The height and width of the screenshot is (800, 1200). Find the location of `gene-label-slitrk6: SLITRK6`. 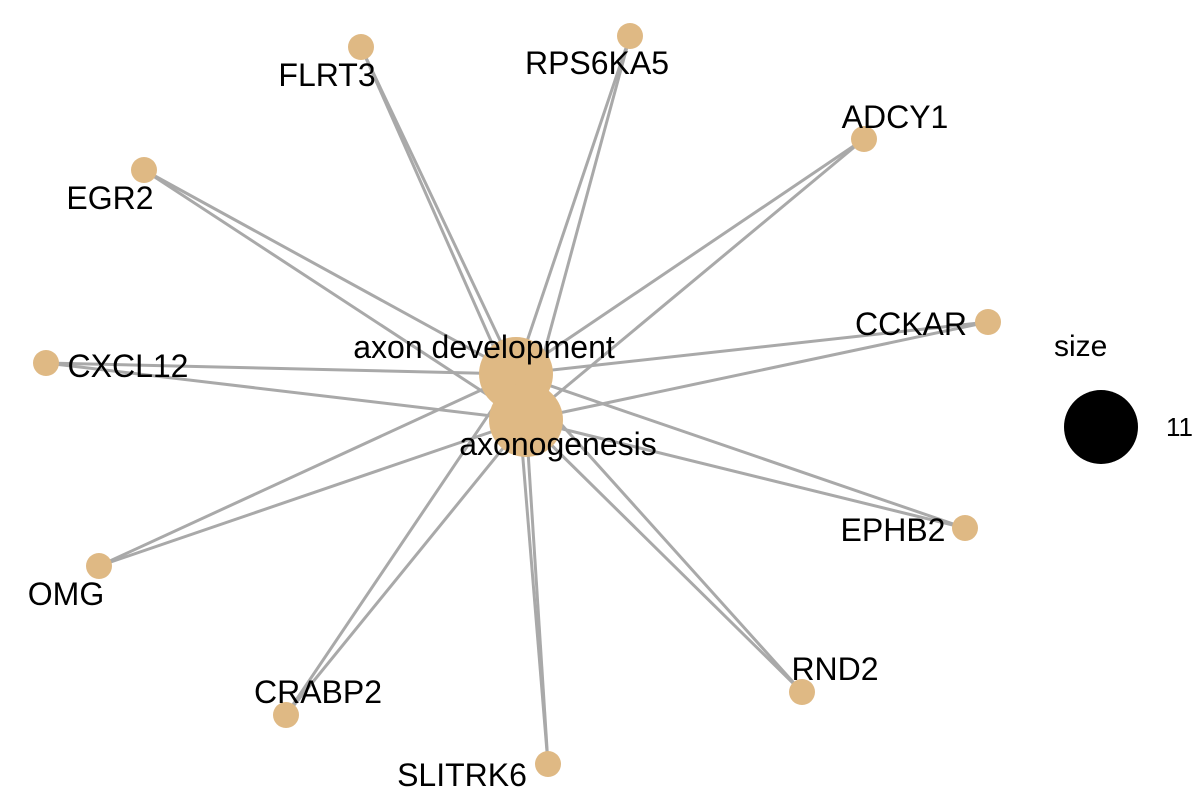

gene-label-slitrk6: SLITRK6 is located at coordinates (462, 775).